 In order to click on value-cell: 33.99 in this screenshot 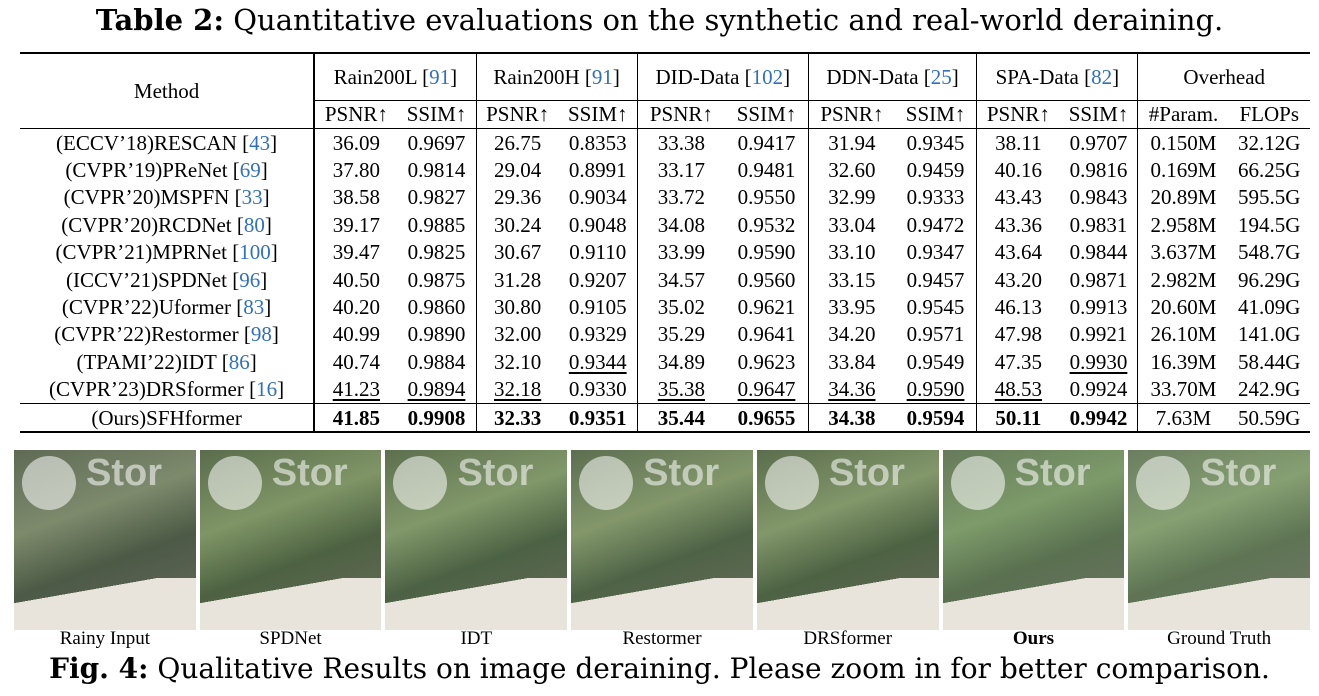, I will do `click(681, 252)`.